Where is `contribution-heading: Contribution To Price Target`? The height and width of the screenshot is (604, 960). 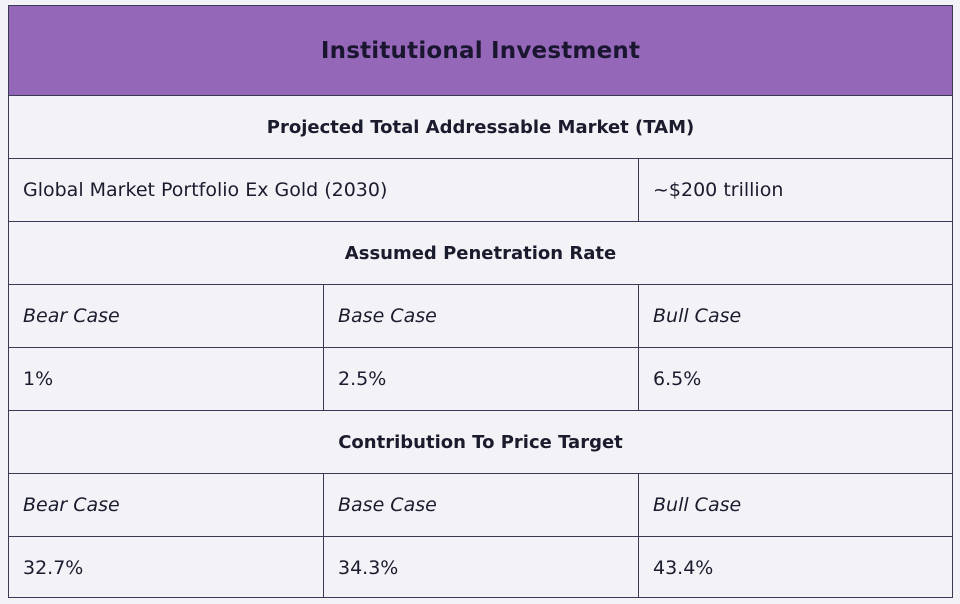
contribution-heading: Contribution To Price Target is located at coordinates (480, 442).